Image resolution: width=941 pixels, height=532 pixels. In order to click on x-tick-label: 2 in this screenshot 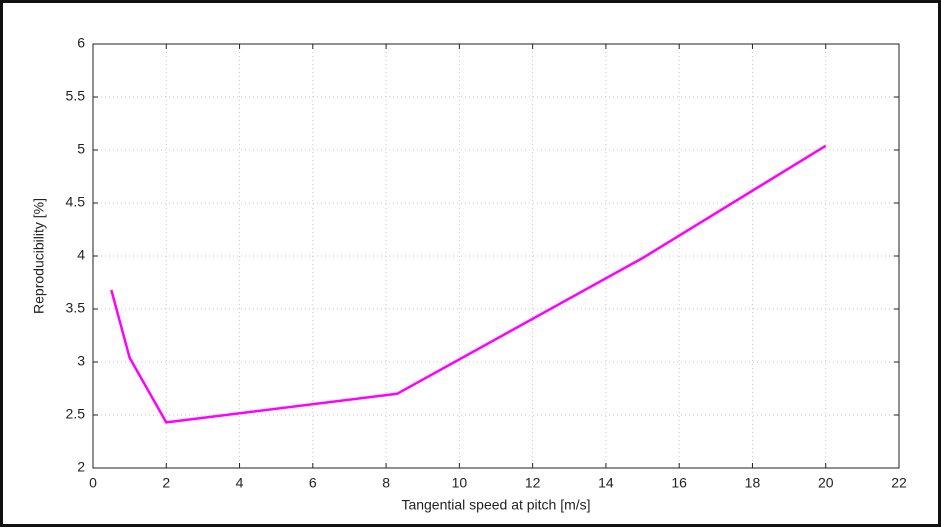, I will do `click(166, 483)`.